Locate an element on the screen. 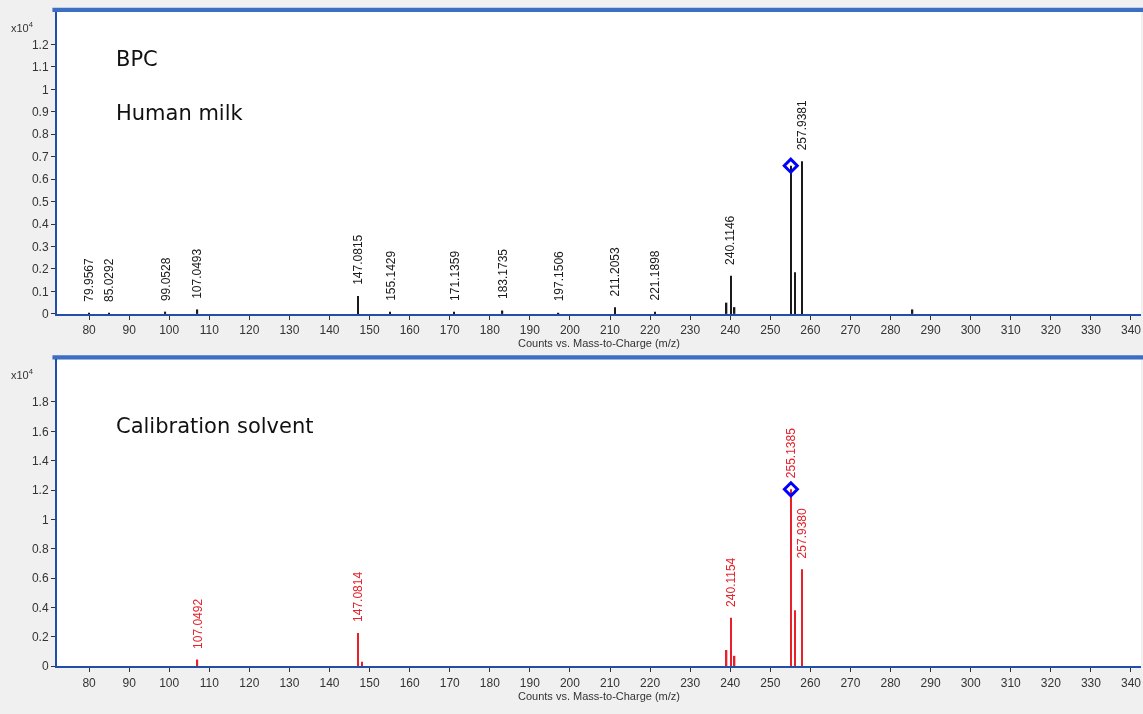  x-tick-label: 290 is located at coordinates (930, 682).